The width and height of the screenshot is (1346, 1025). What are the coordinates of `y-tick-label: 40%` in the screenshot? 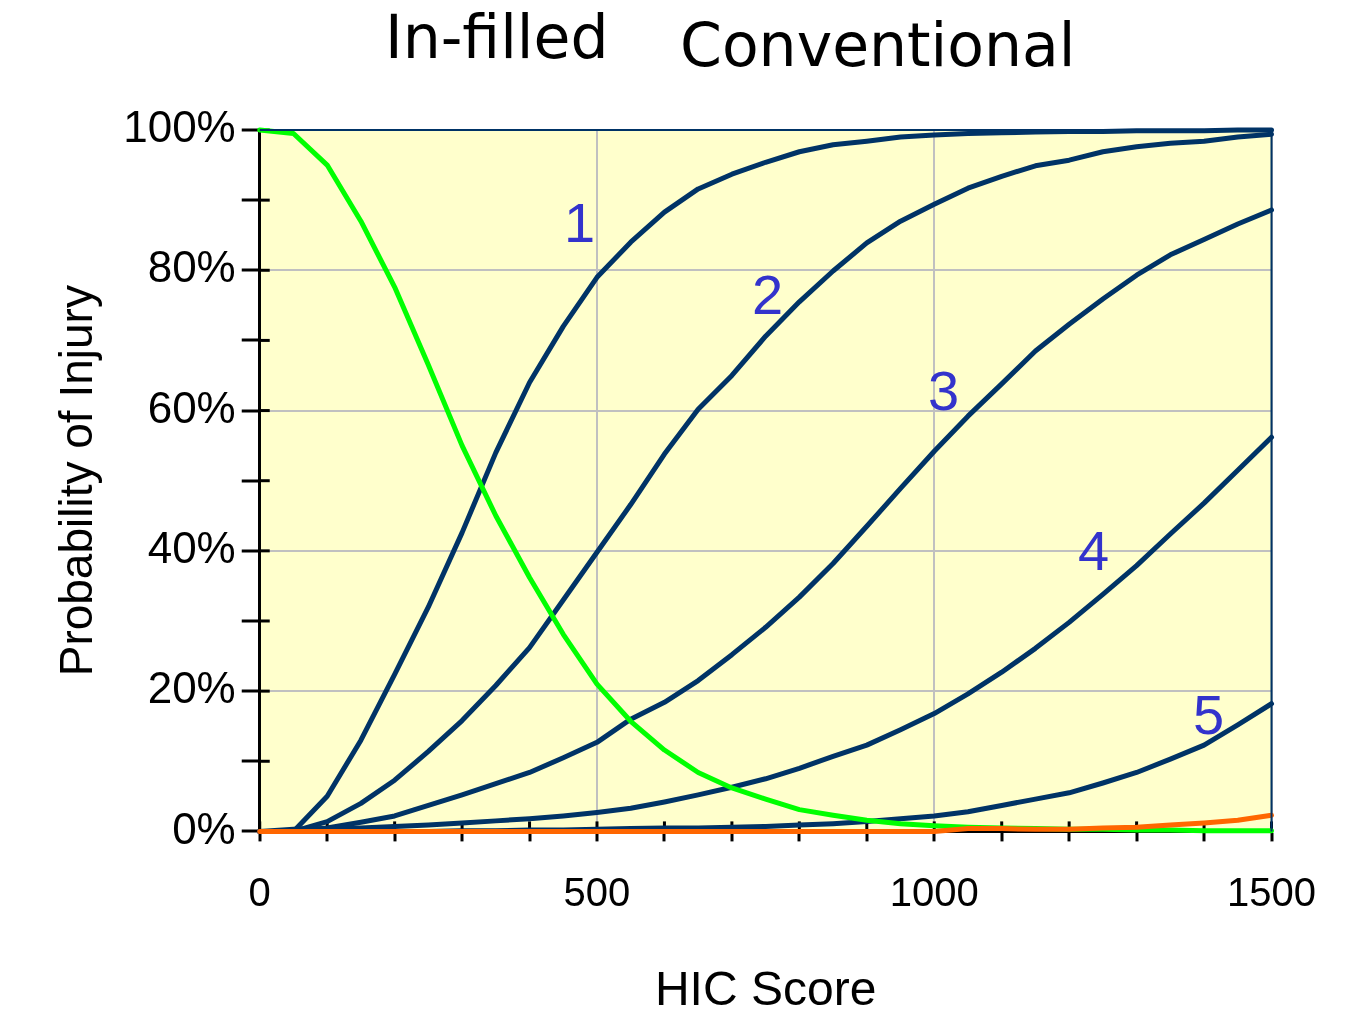 It's located at (191, 547).